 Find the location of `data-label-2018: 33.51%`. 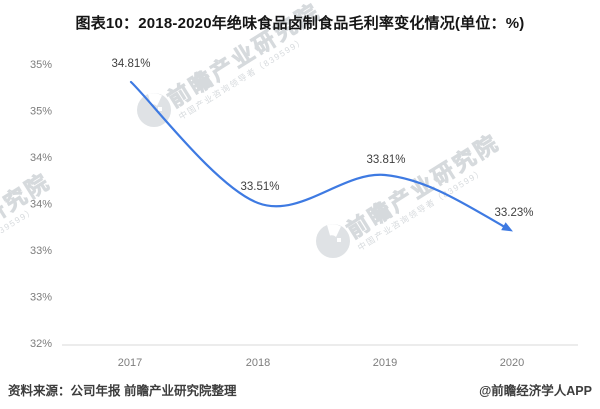

data-label-2018: 33.51% is located at coordinates (259, 187).